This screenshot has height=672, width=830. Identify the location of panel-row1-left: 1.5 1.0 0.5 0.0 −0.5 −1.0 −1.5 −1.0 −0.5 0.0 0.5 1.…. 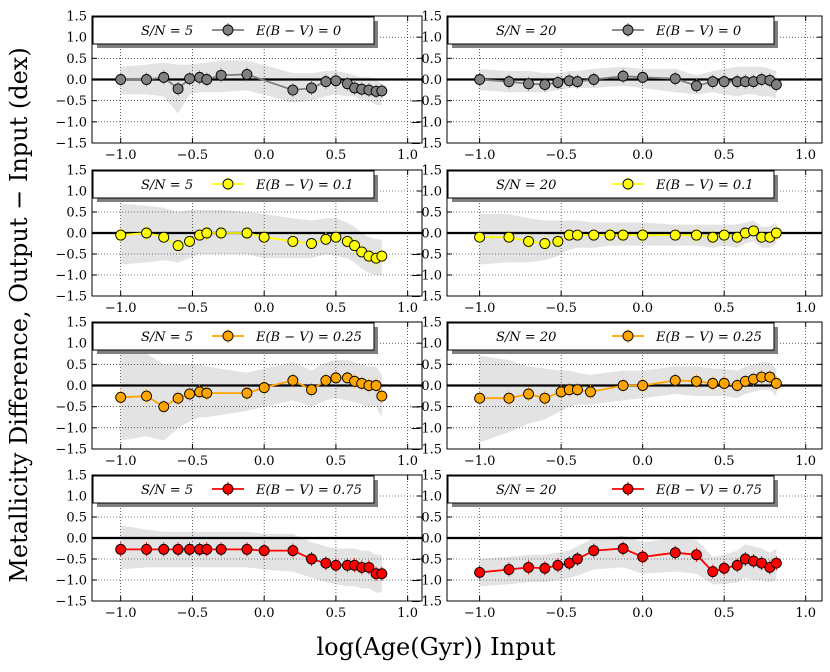
(239, 86).